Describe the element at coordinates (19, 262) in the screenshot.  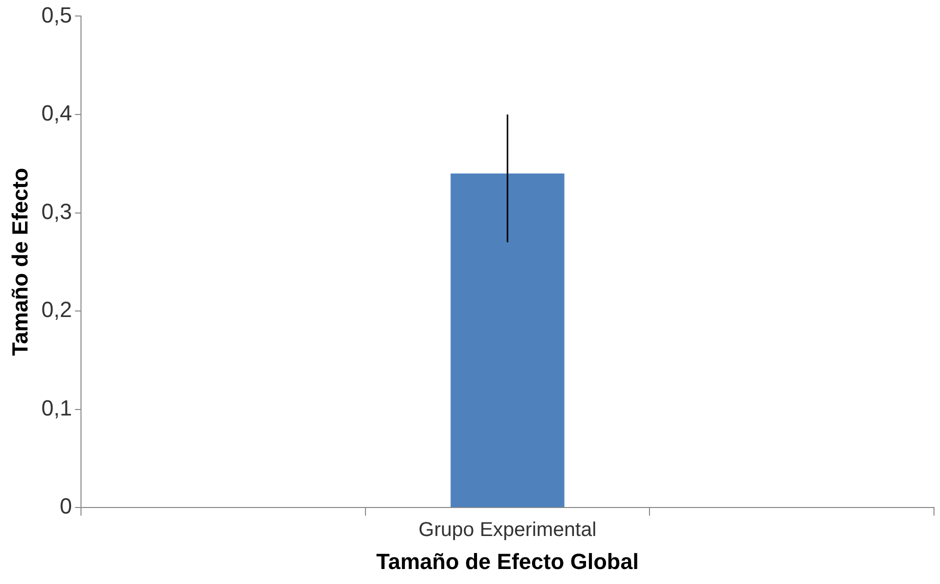
I see `y-axis-title: Tamaño de Efecto` at that location.